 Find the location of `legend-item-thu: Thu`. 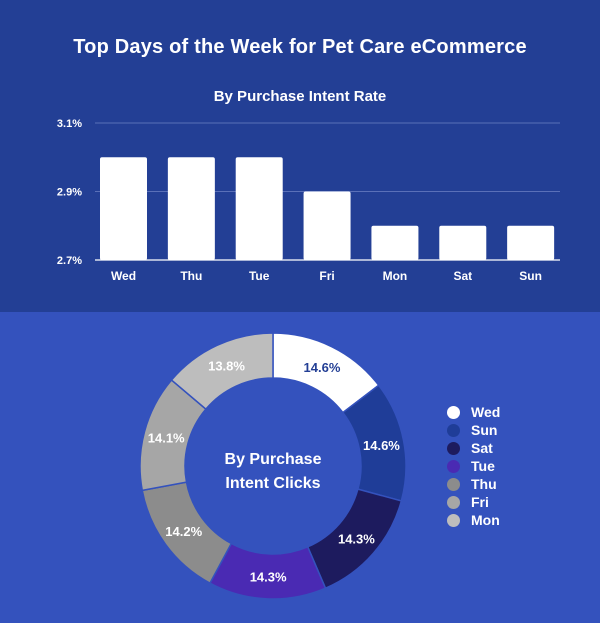

legend-item-thu: Thu is located at coordinates (473, 484).